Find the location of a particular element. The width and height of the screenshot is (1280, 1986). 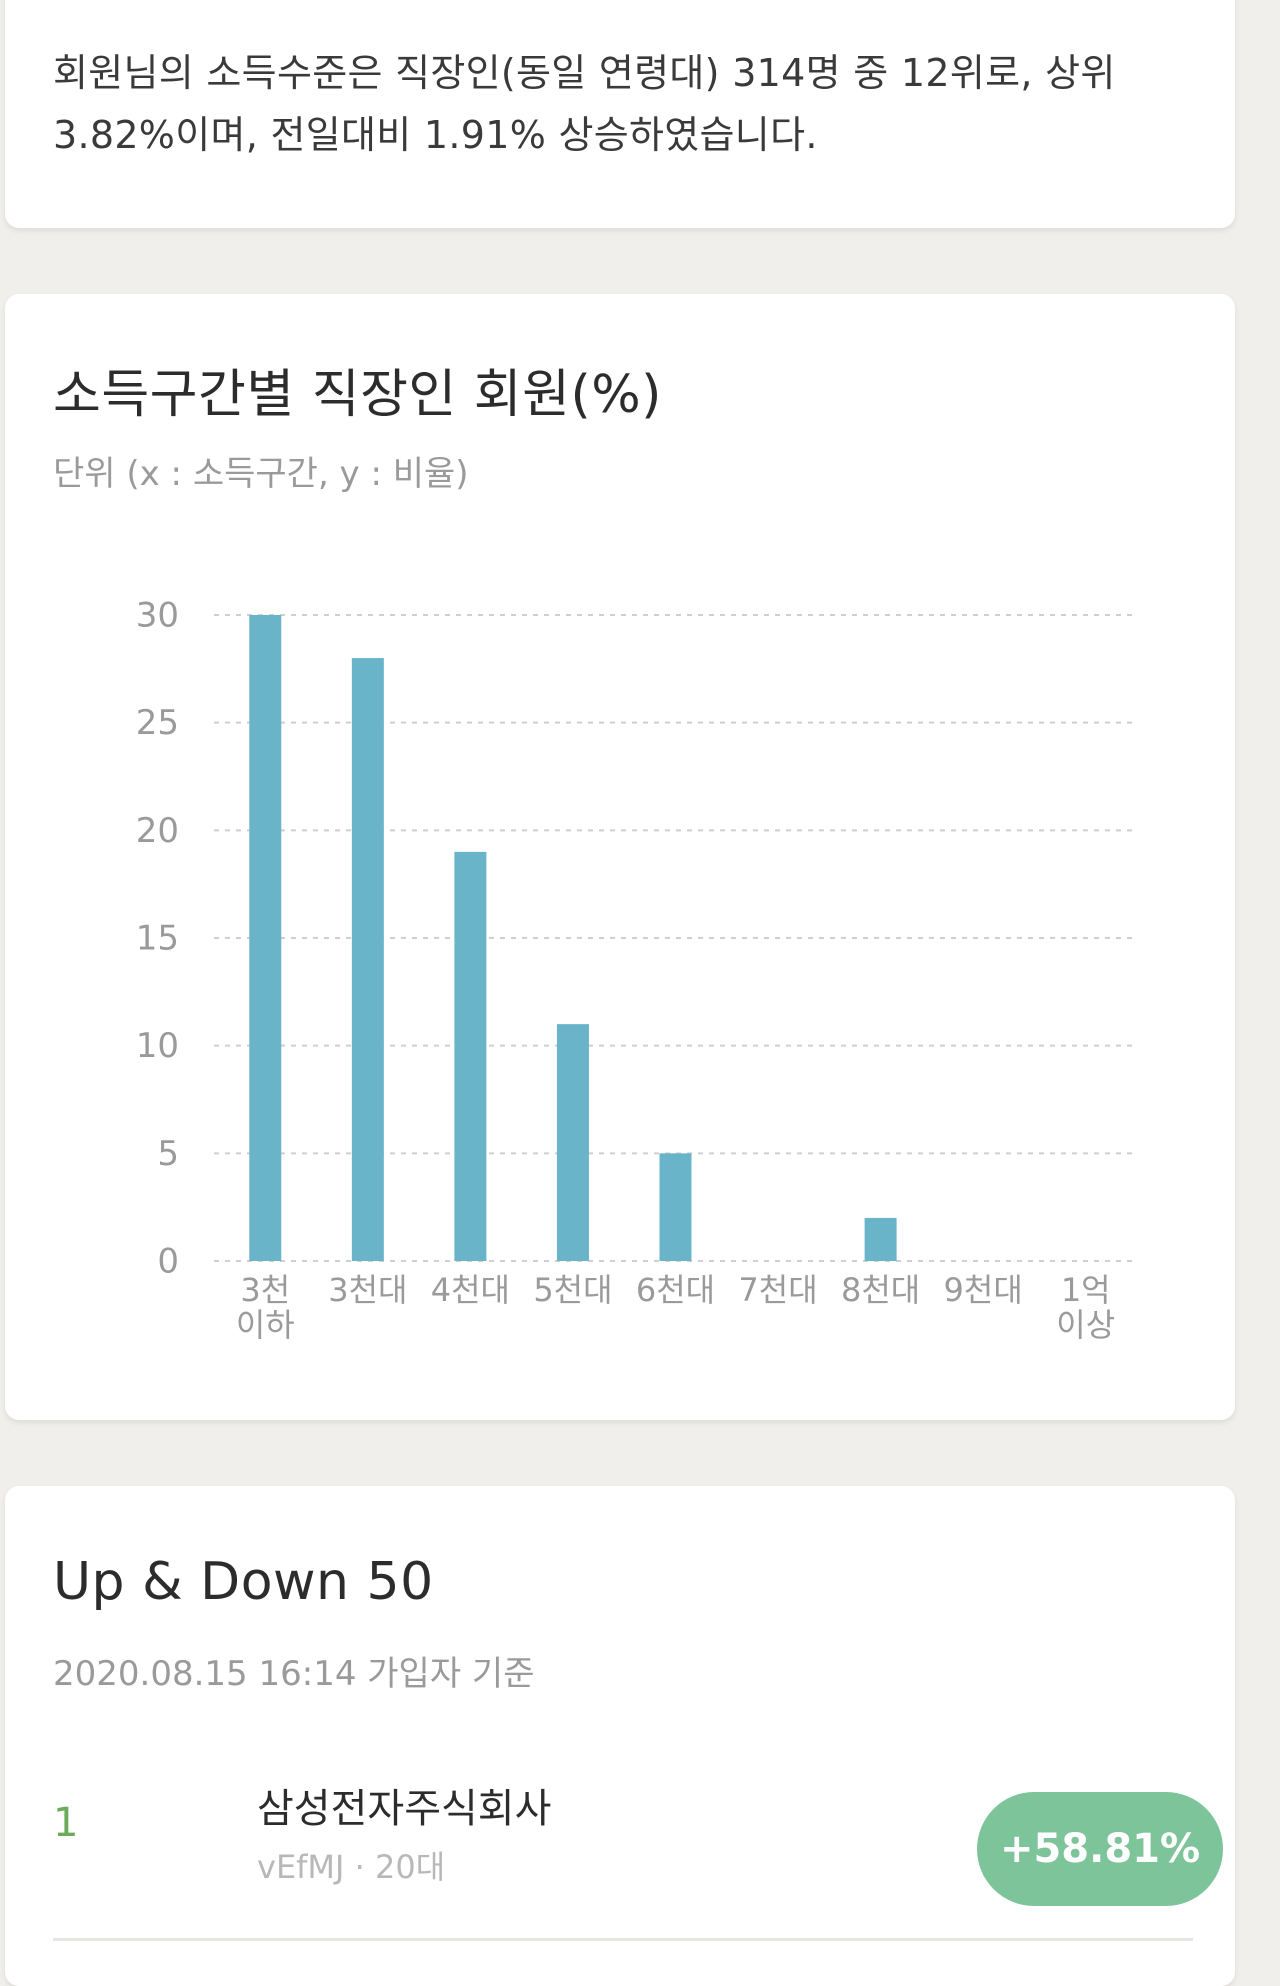

list-divider is located at coordinates (623, 1939).